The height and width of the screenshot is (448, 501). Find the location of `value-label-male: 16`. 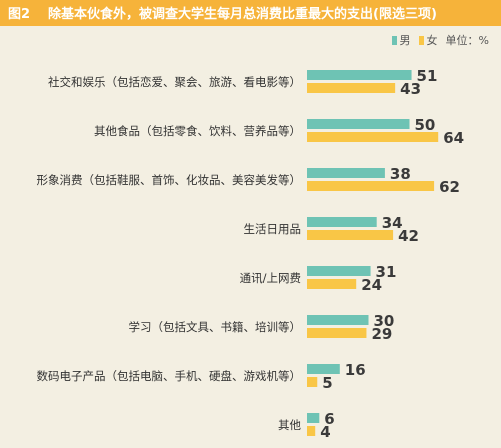

value-label-male: 16 is located at coordinates (355, 370).